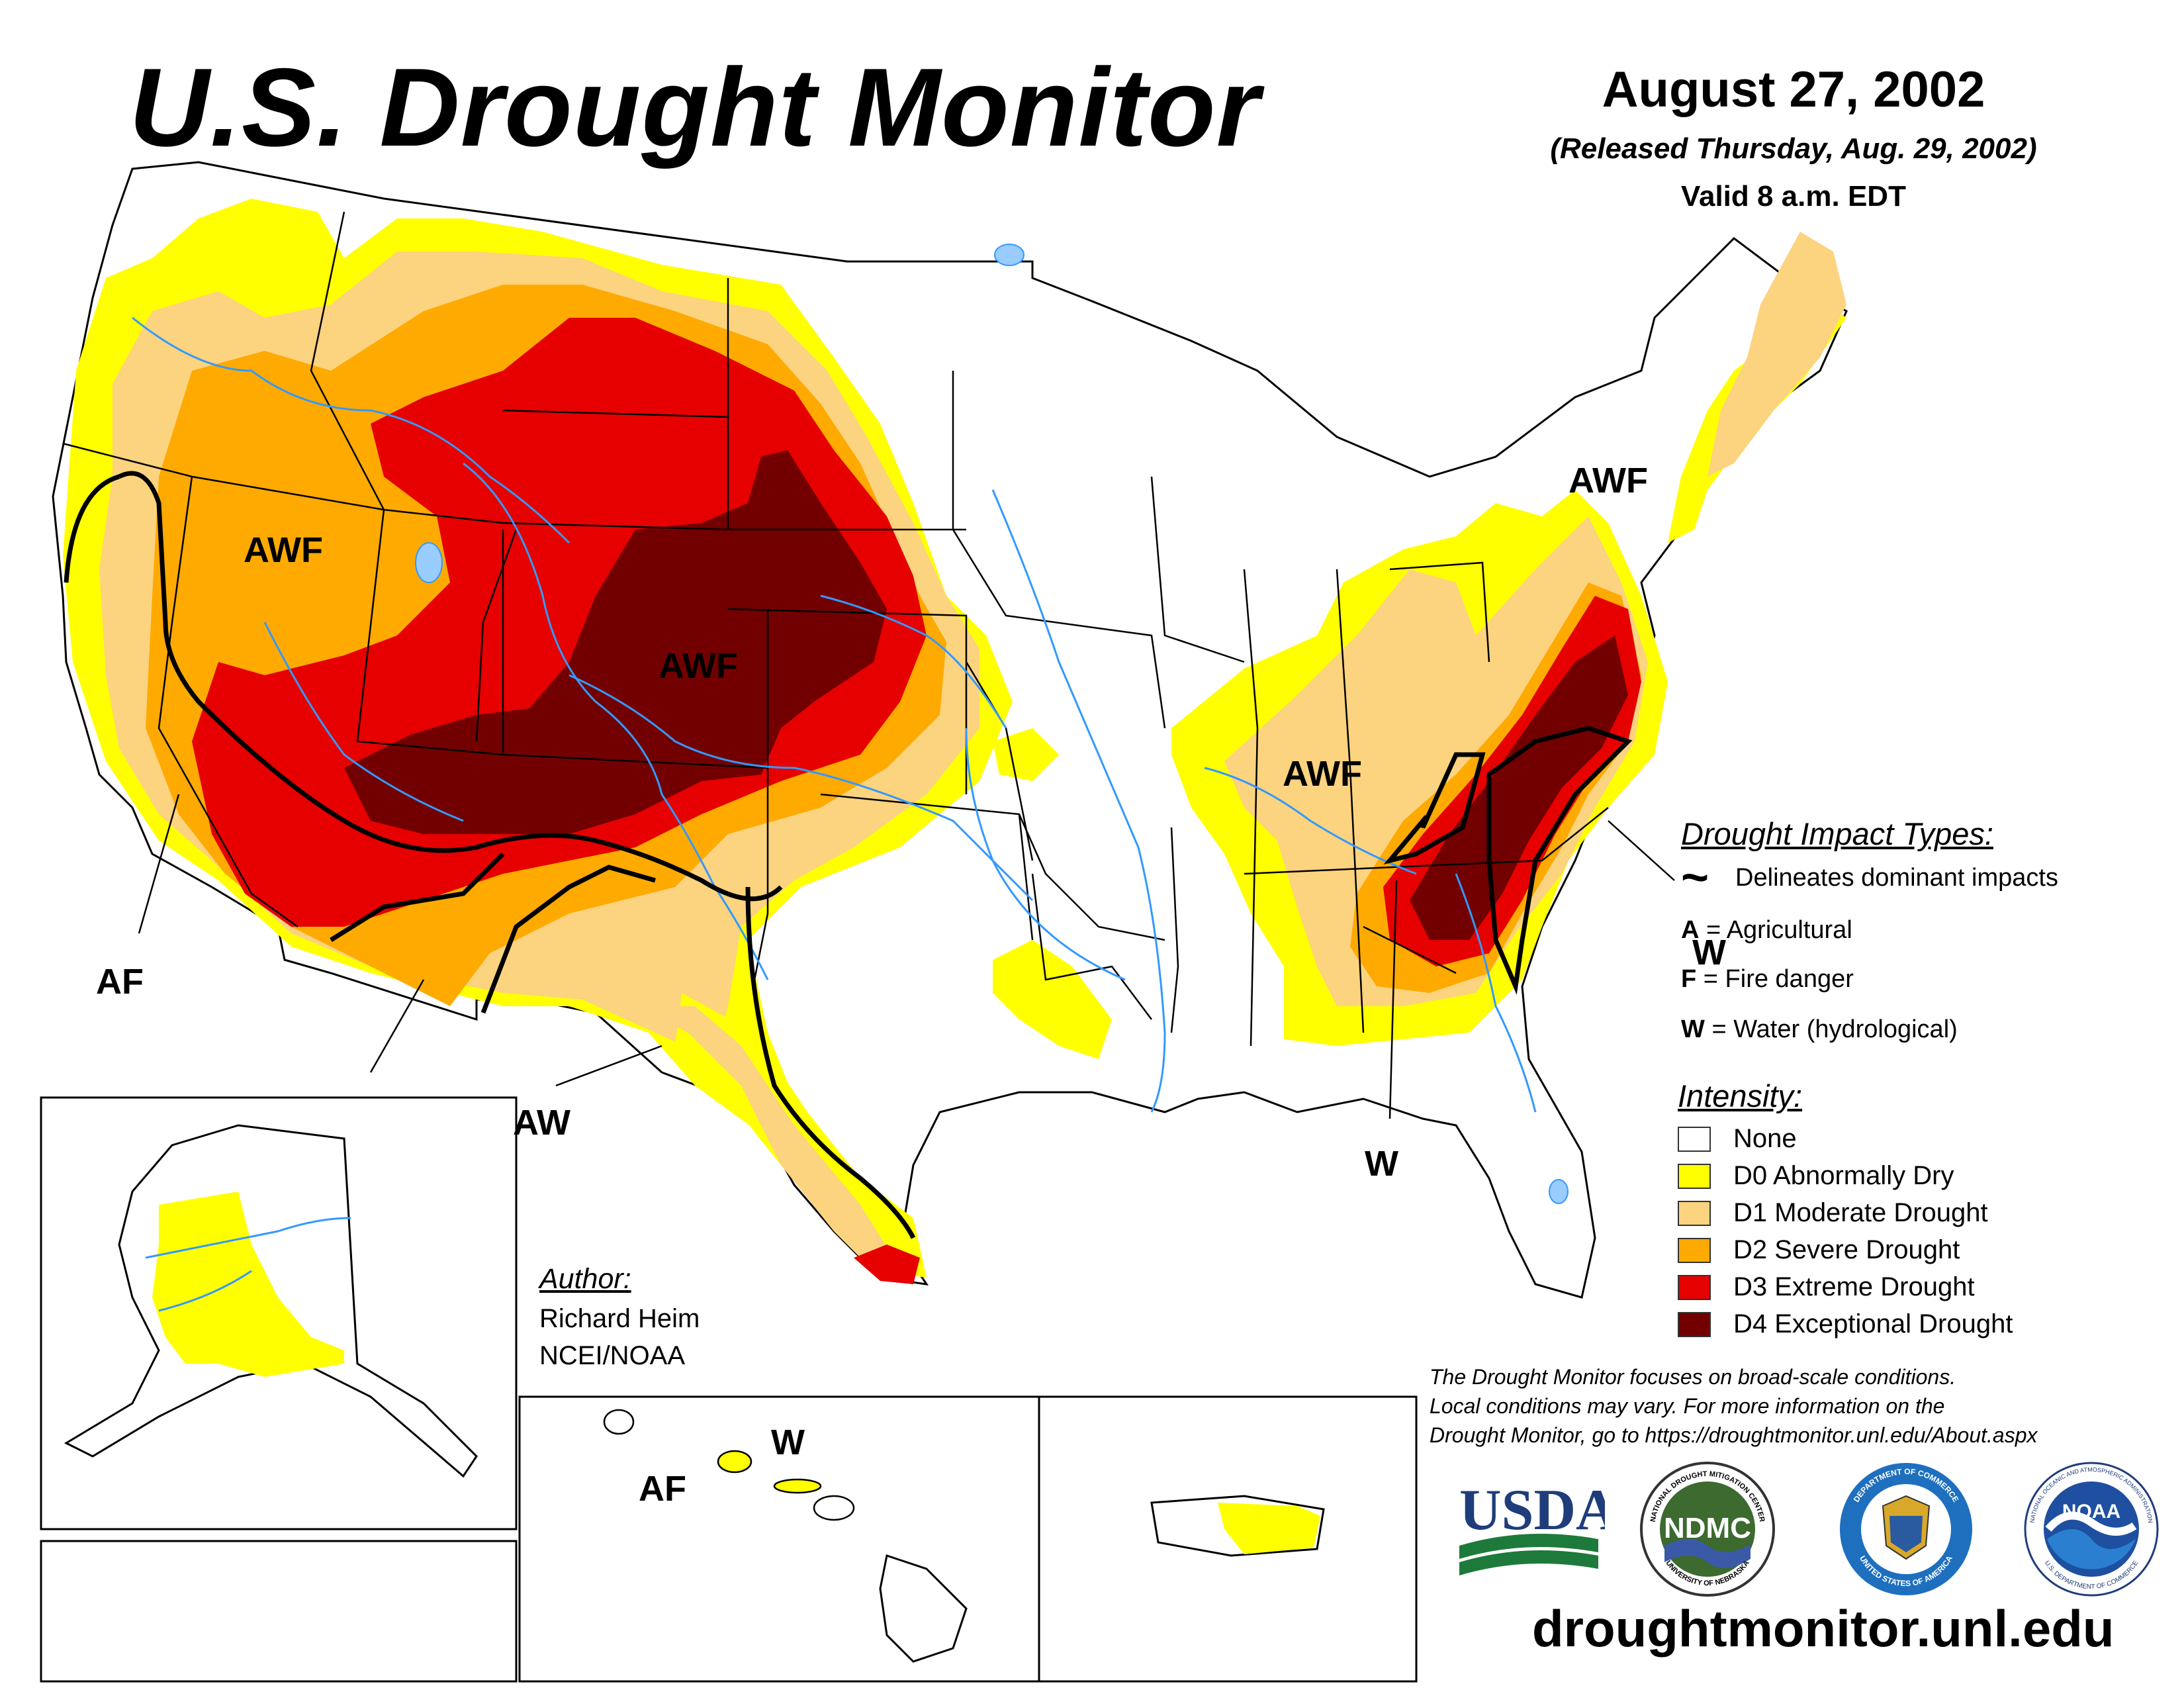  What do you see at coordinates (1695, 1213) in the screenshot?
I see `swatch-d1` at bounding box center [1695, 1213].